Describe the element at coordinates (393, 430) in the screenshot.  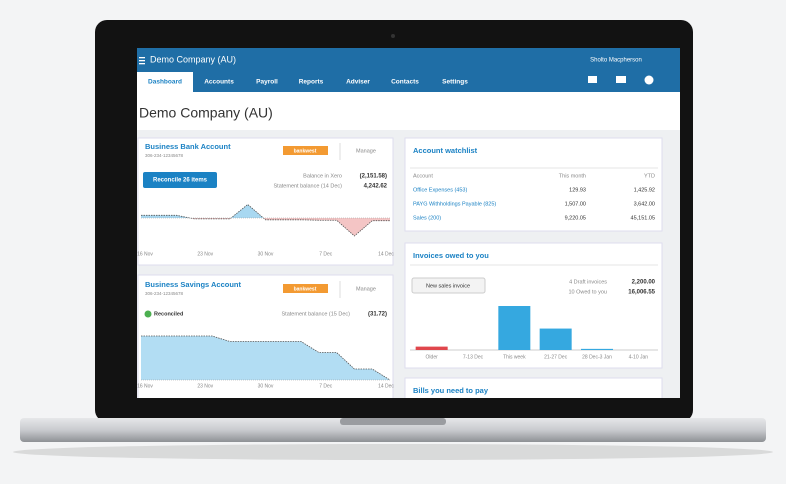
I see `laptop-base` at that location.